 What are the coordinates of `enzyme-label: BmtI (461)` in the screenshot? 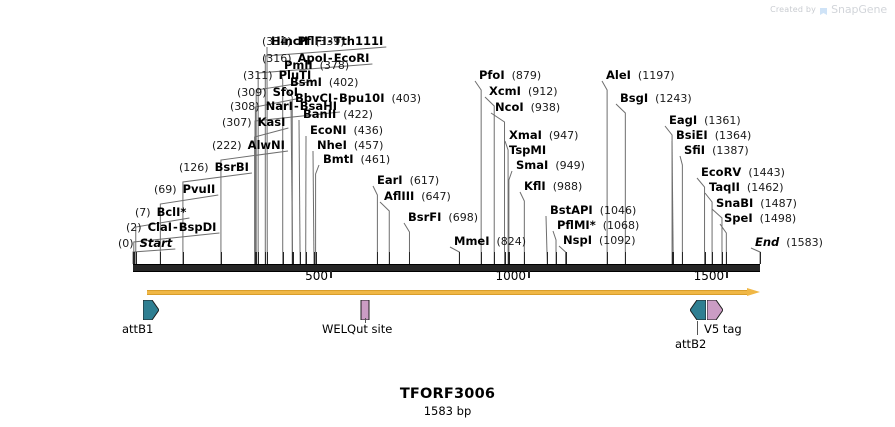 It's located at (356, 159).